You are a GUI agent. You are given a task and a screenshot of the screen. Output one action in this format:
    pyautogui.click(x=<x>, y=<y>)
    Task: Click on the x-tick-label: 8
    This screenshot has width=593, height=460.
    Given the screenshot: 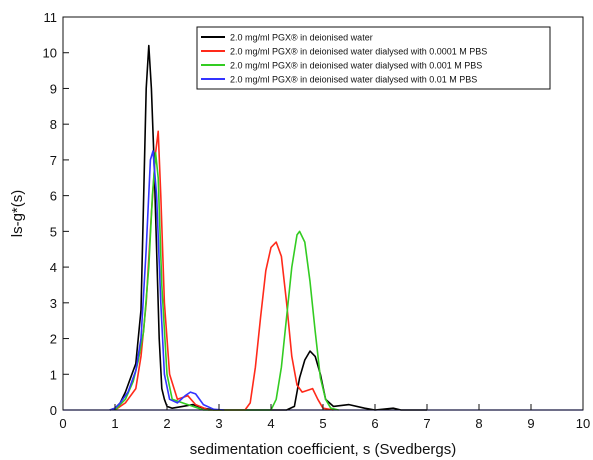 What is the action you would take?
    pyautogui.click(x=478, y=423)
    